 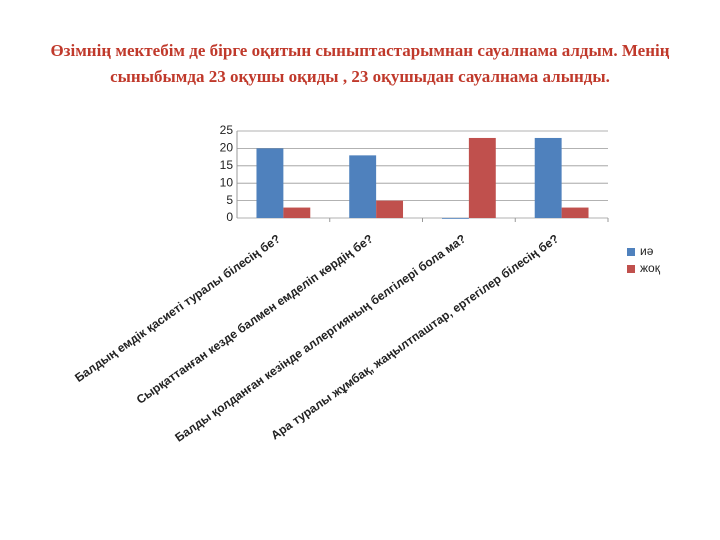 I want to click on x-tick-label: Балдың емдік қасиеті туралы білесің бе?, so click(x=177, y=308).